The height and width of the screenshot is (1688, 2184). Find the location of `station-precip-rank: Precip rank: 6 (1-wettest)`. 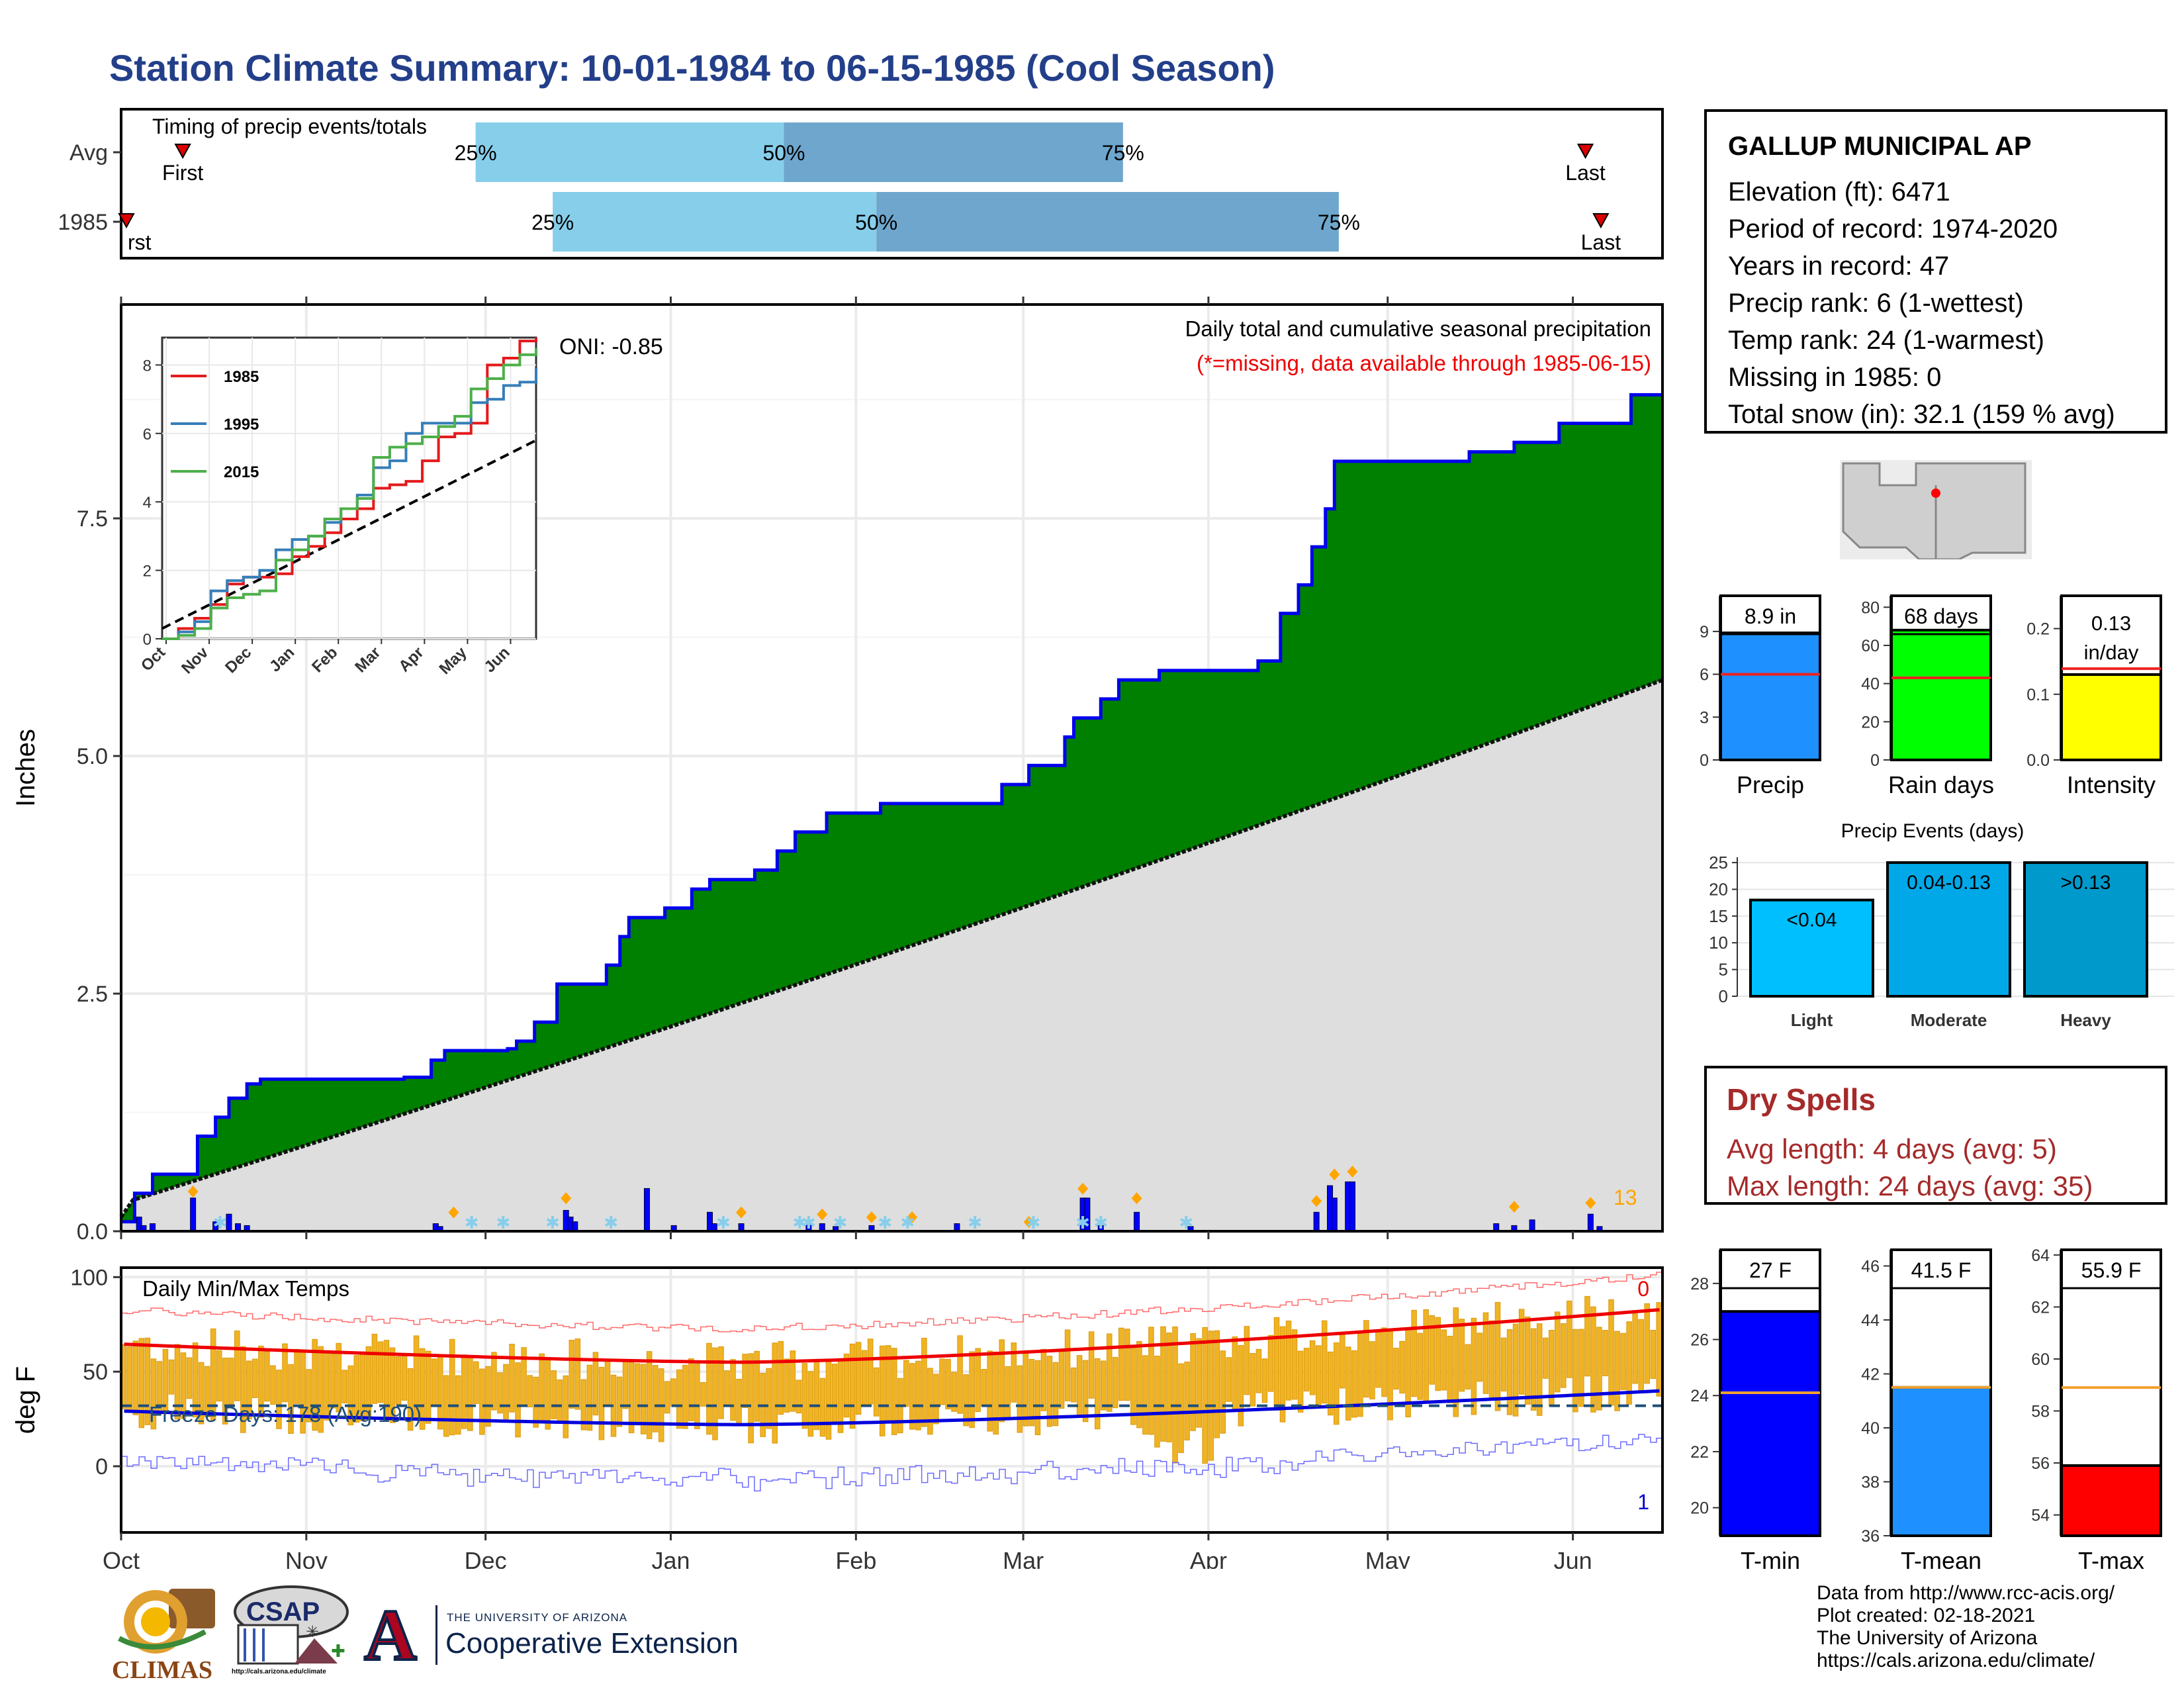

station-precip-rank: Precip rank: 6 (1-wettest) is located at coordinates (1876, 303).